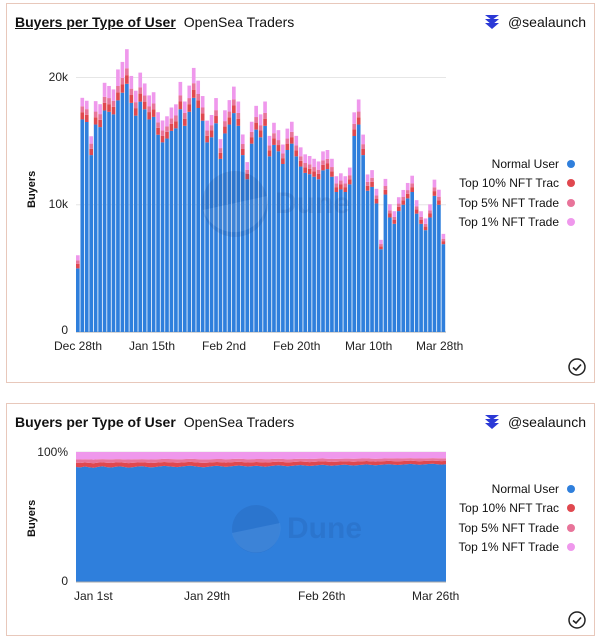 This screenshot has height=639, width=601. I want to click on chart-title-link: Buyers per Type of User, so click(95, 22).